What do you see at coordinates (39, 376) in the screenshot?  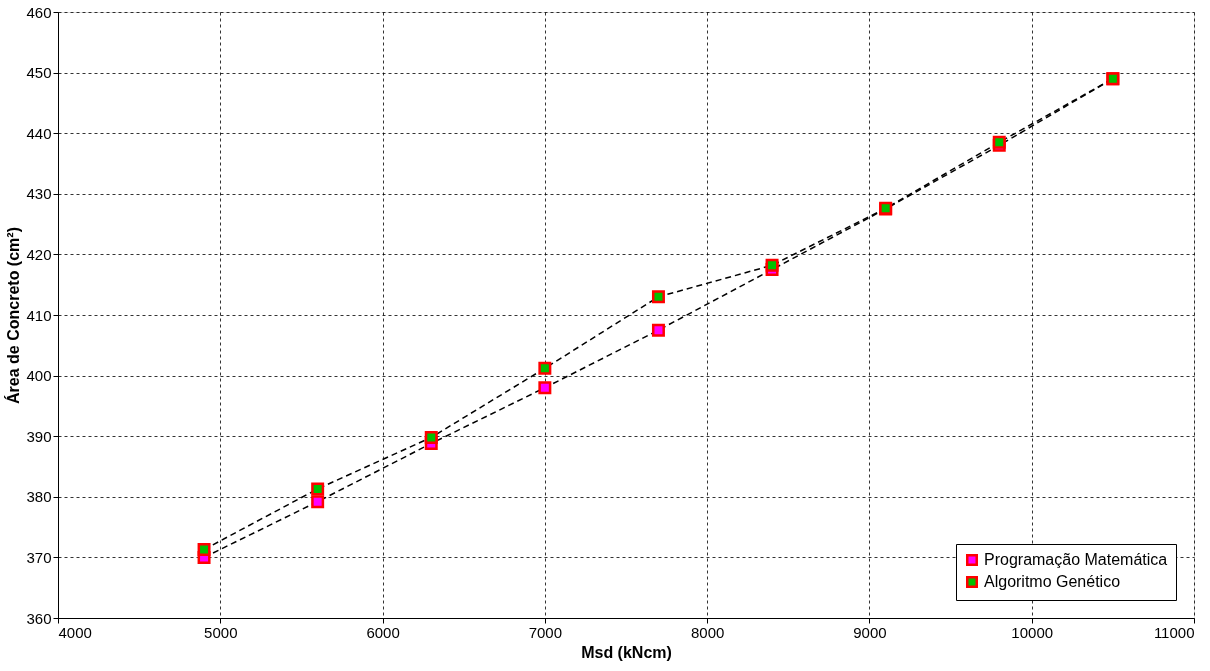 I see `y-tick-label: 400` at bounding box center [39, 376].